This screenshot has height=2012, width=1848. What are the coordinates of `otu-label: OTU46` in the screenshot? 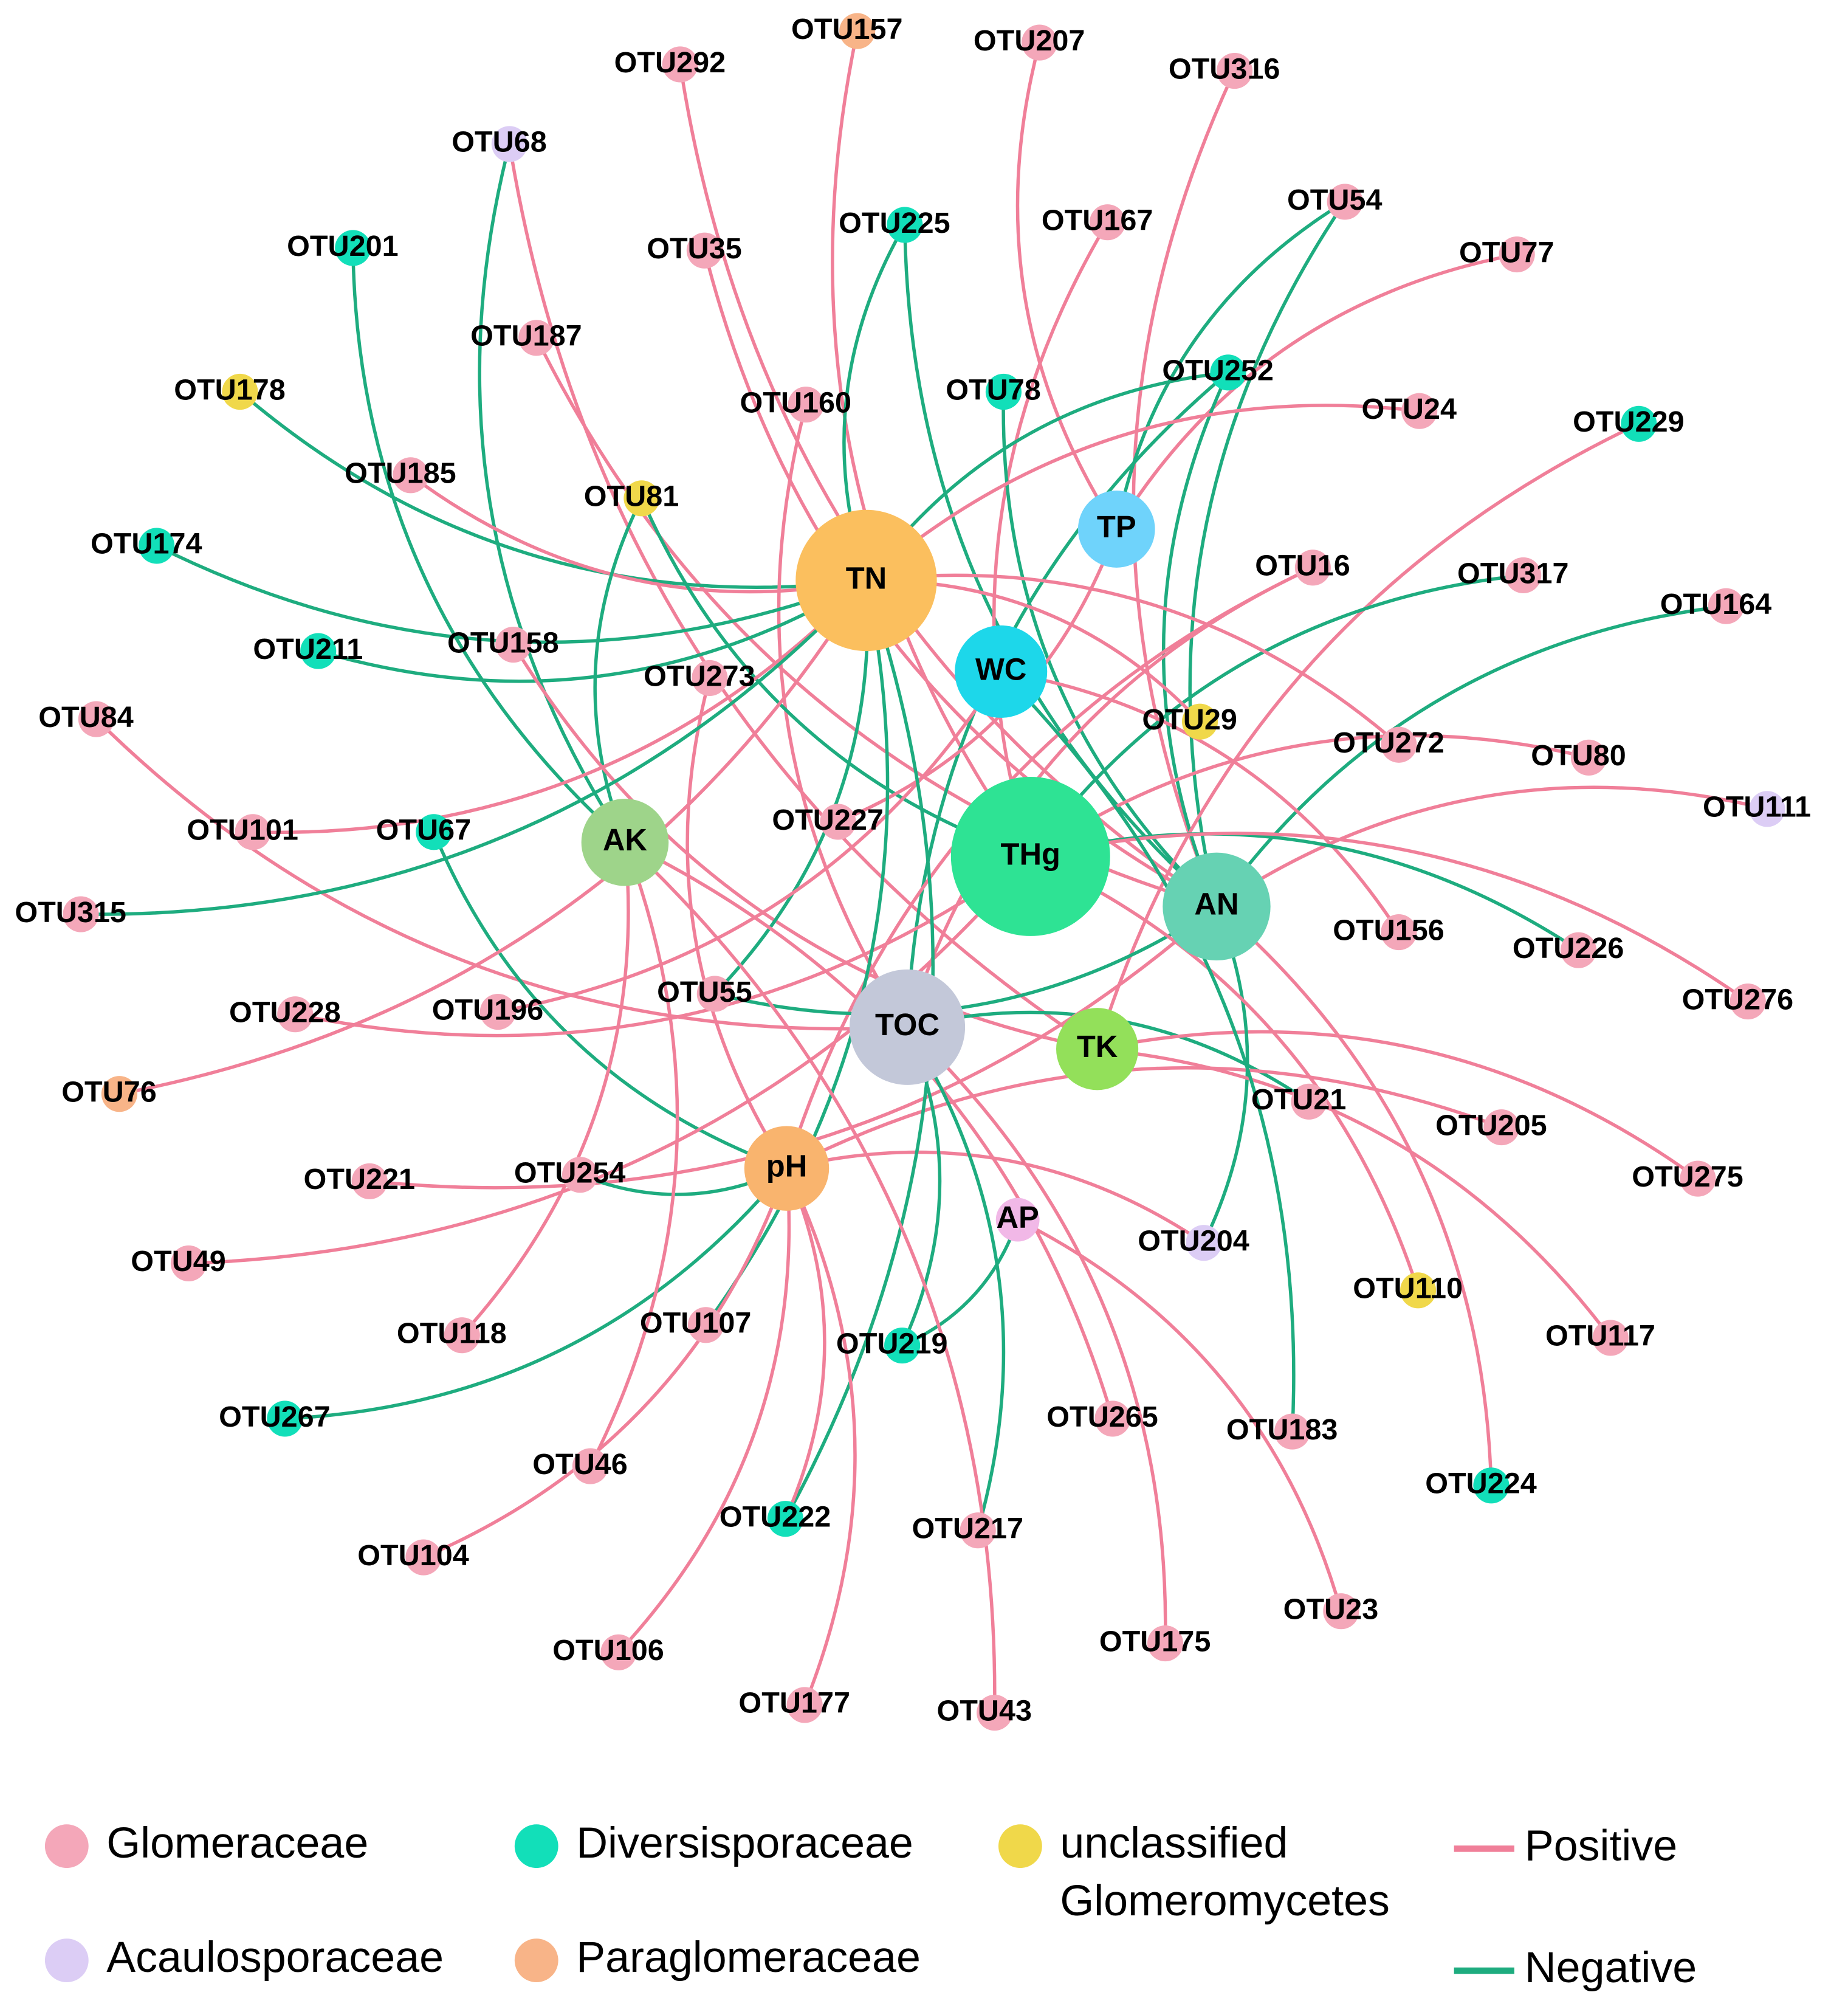 It's located at (580, 1464).